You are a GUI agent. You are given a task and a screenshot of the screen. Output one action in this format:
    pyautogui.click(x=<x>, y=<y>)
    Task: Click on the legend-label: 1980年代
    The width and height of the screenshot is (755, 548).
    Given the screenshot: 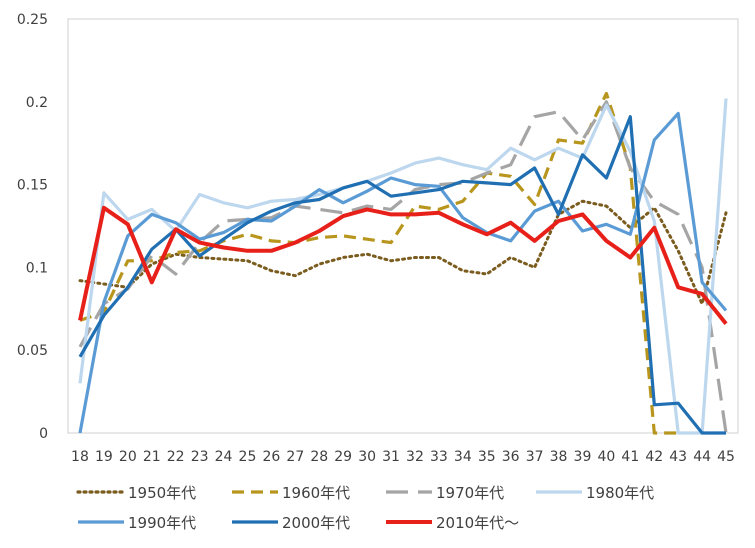 What is the action you would take?
    pyautogui.click(x=620, y=493)
    